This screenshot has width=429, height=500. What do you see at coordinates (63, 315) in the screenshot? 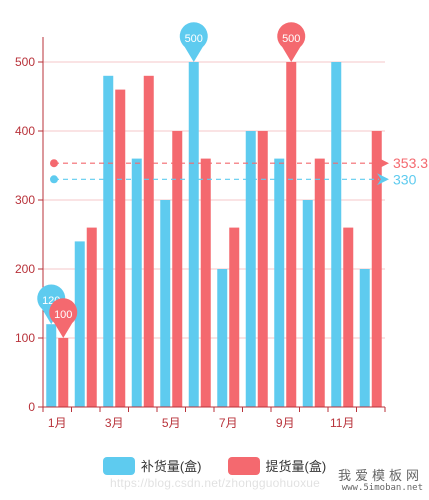
I see `min-marker-pickup-label: 100` at bounding box center [63, 315].